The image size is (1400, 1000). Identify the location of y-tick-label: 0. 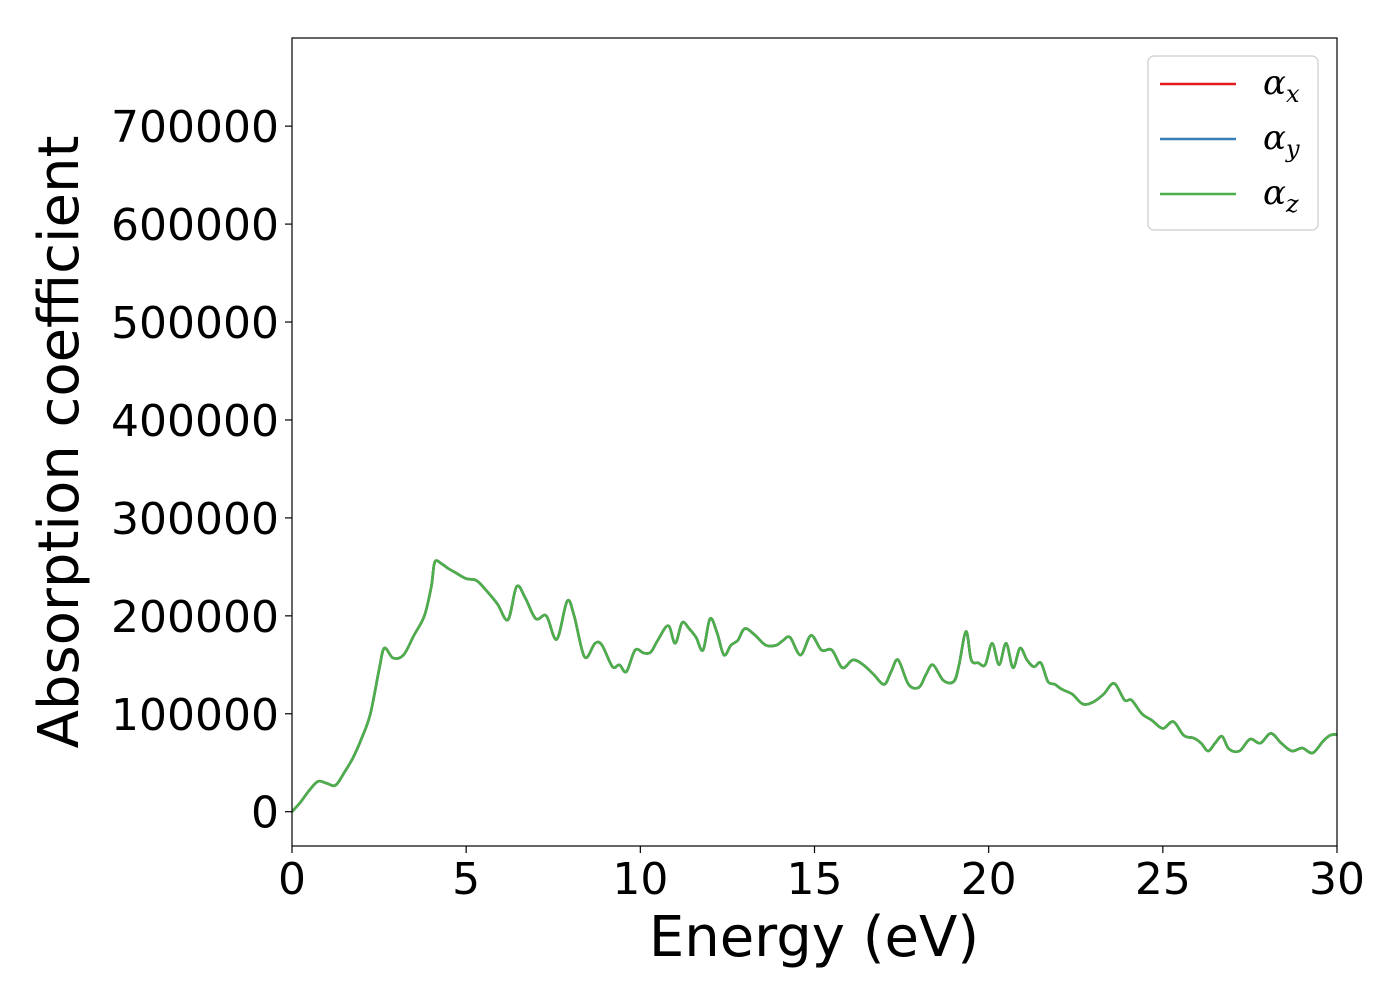
(265, 813).